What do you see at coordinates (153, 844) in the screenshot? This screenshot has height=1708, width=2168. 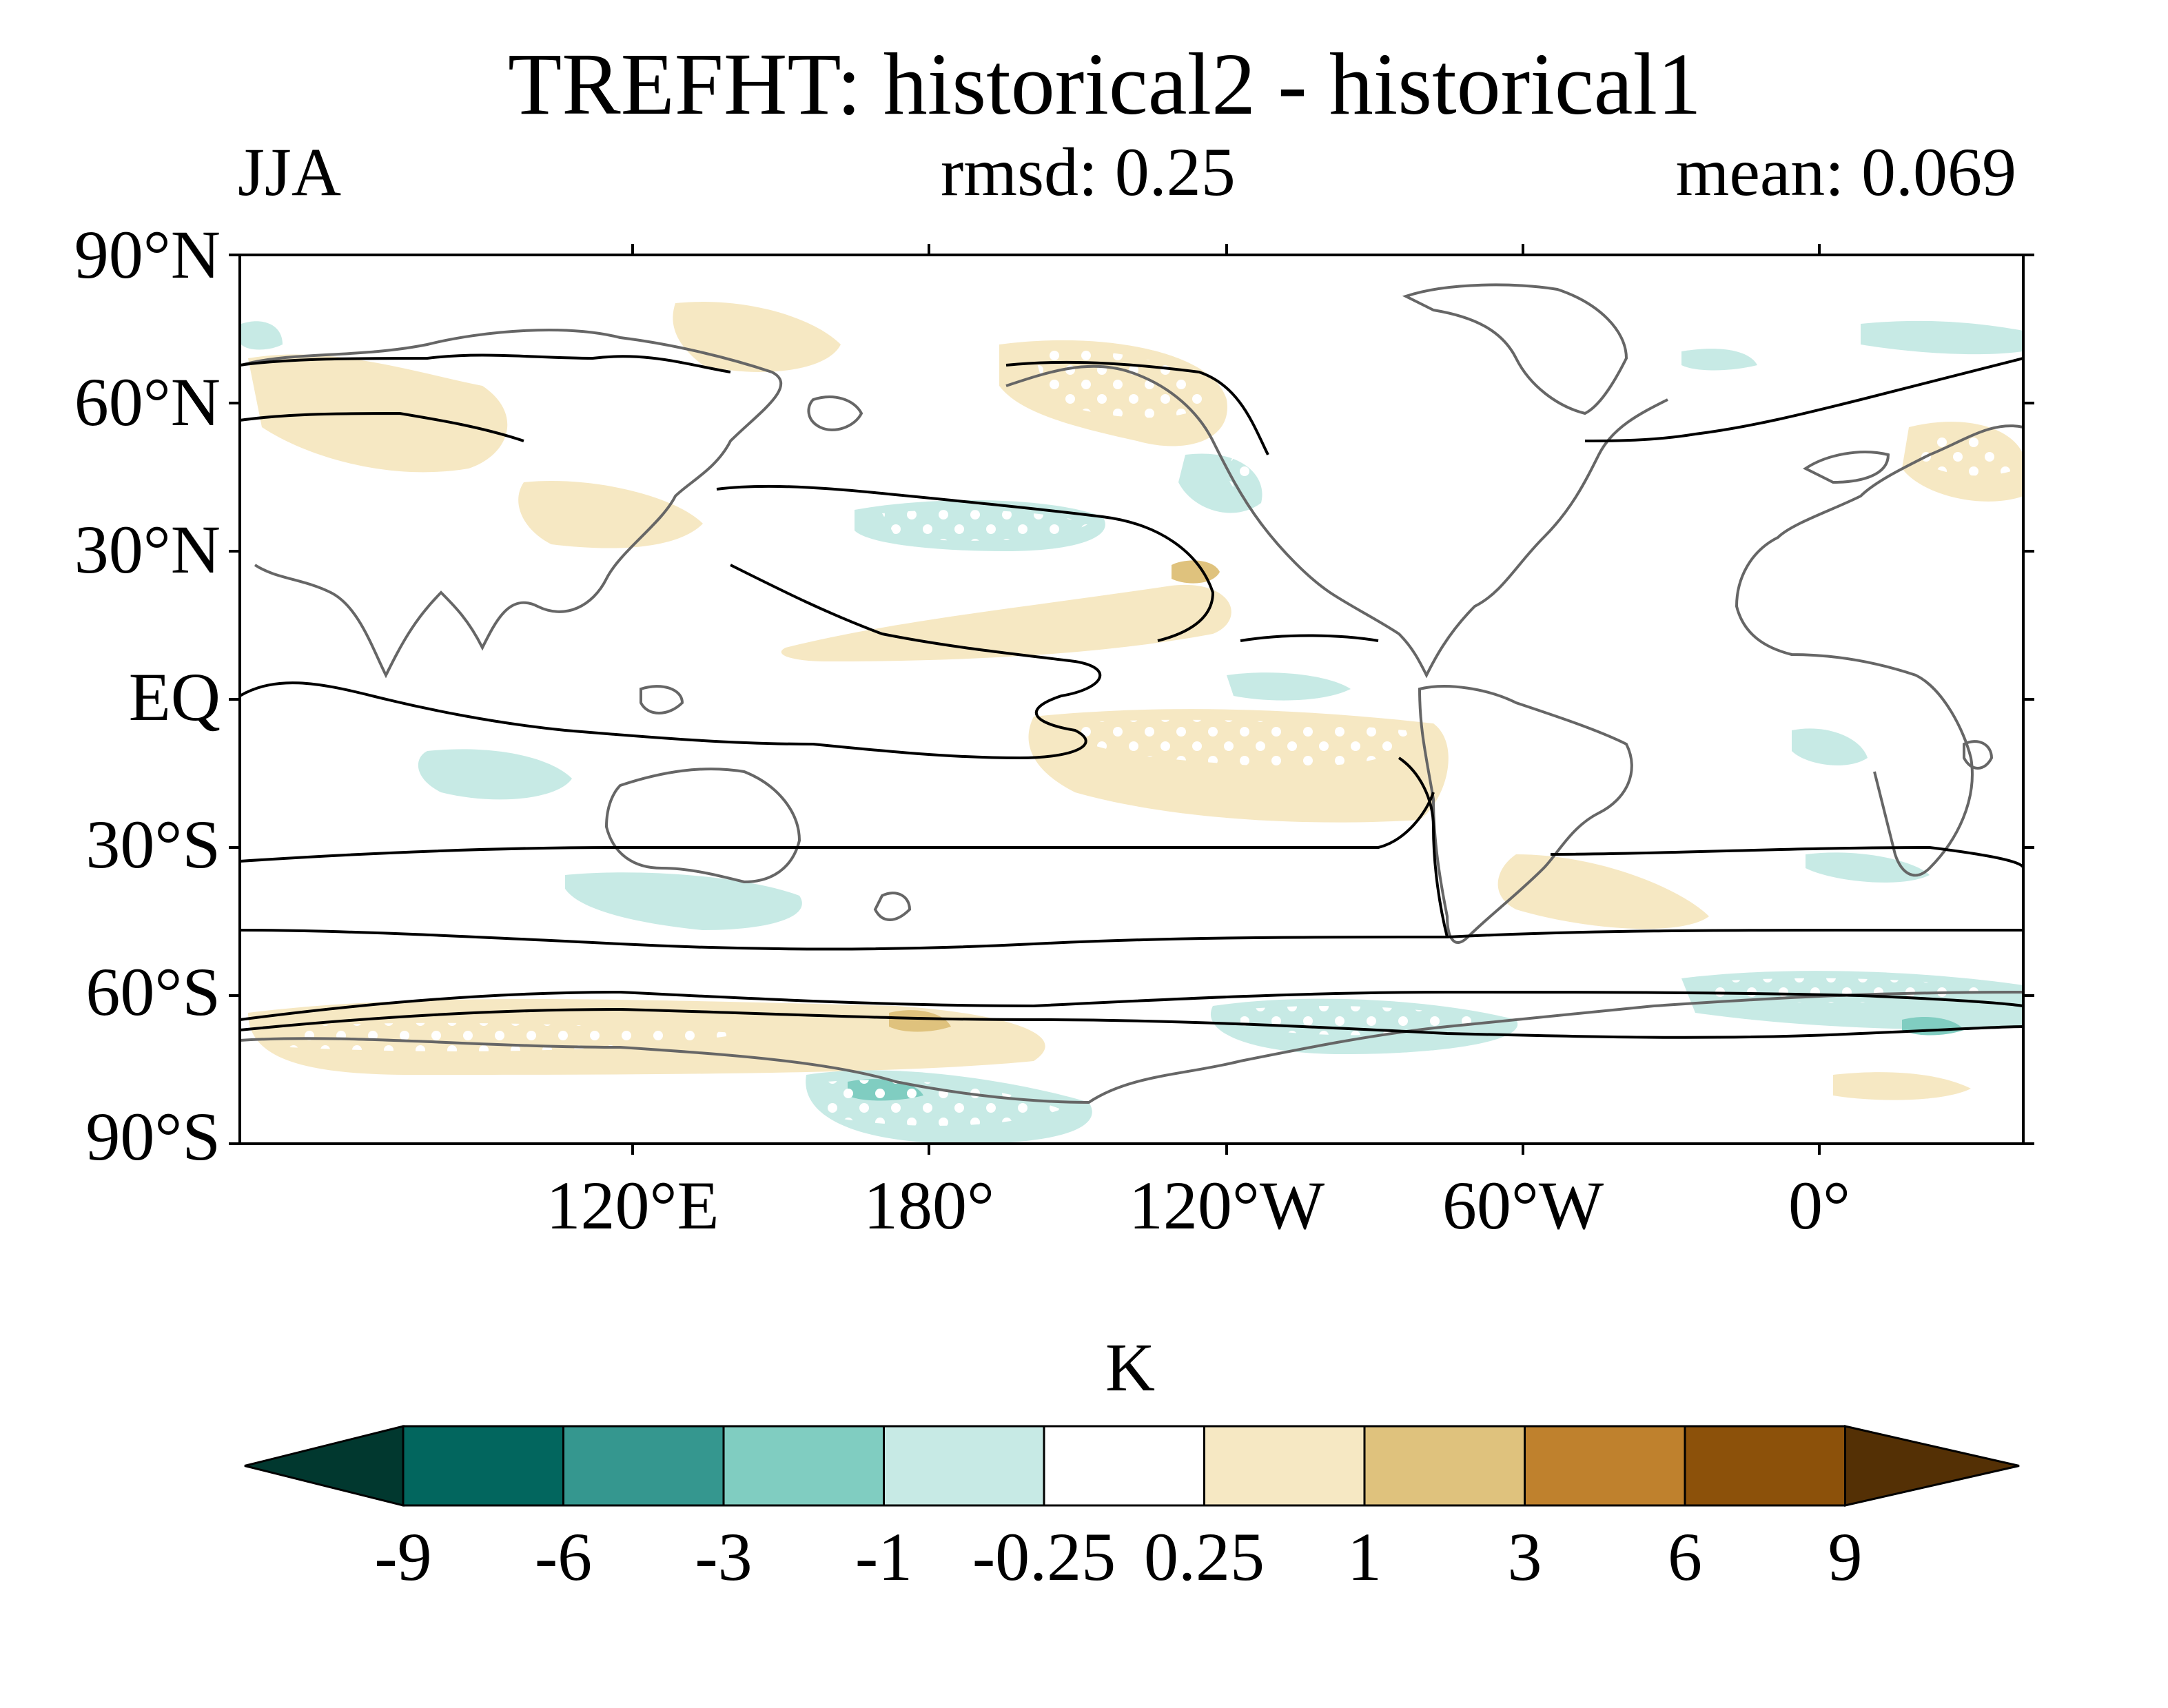 I see `lat-label-30s: 30°S` at bounding box center [153, 844].